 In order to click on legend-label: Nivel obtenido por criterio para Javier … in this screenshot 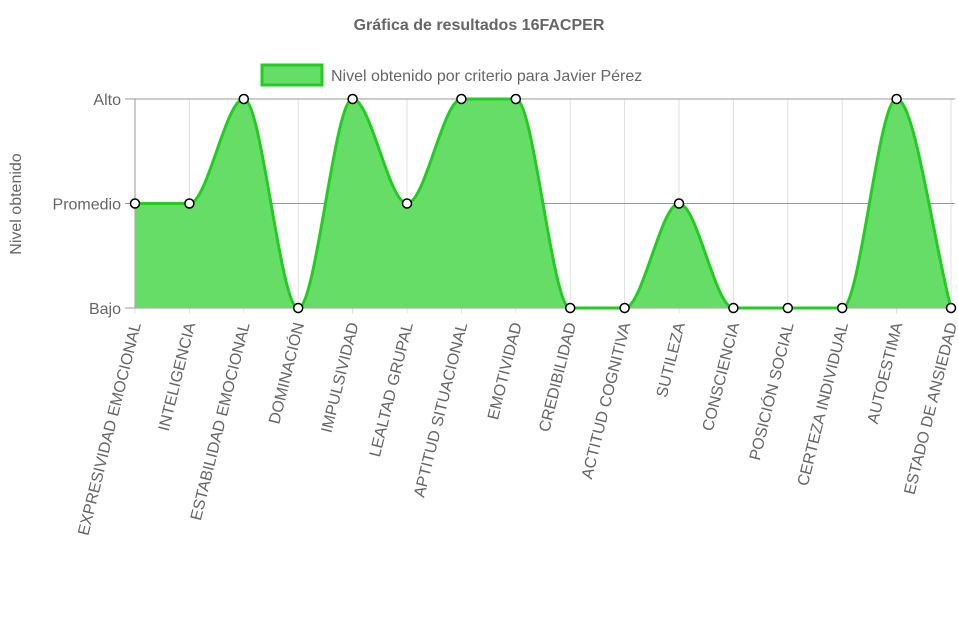, I will do `click(486, 76)`.